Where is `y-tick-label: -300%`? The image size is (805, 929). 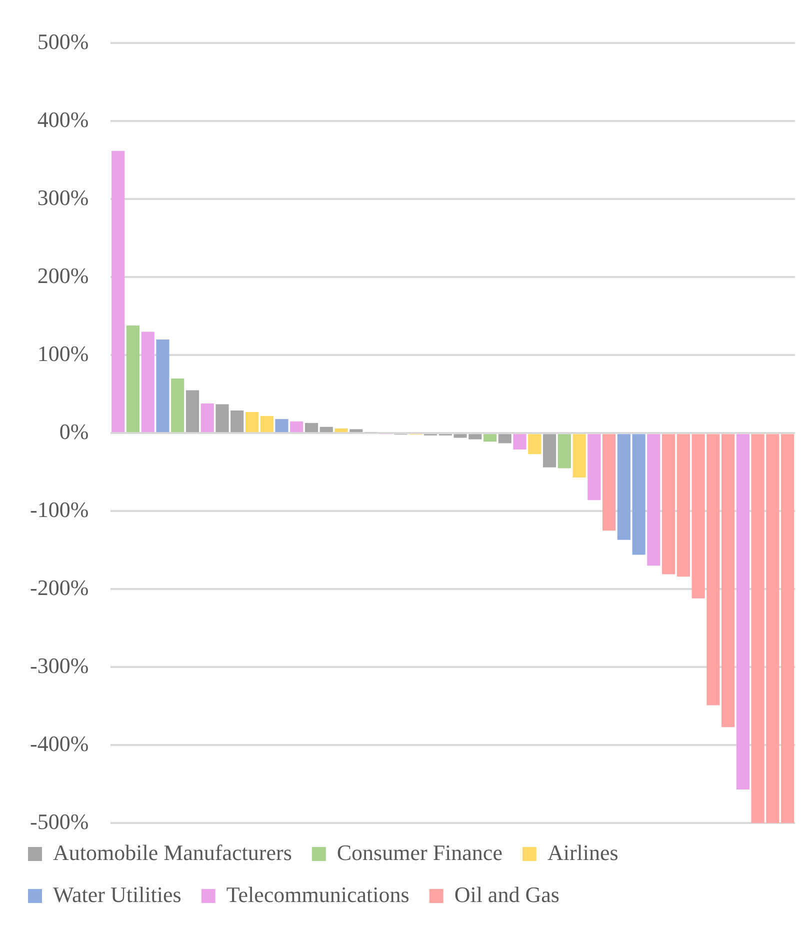
y-tick-label: -300% is located at coordinates (59, 665).